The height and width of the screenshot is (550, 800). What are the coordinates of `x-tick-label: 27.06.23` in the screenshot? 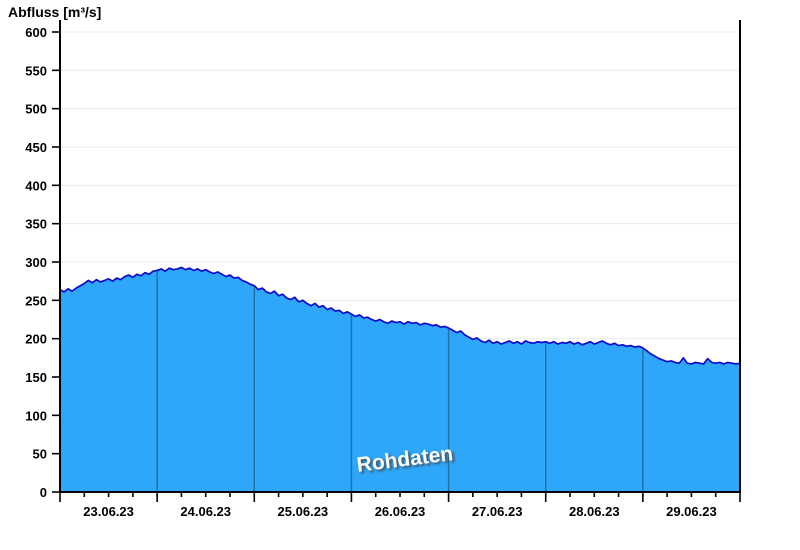 It's located at (497, 511).